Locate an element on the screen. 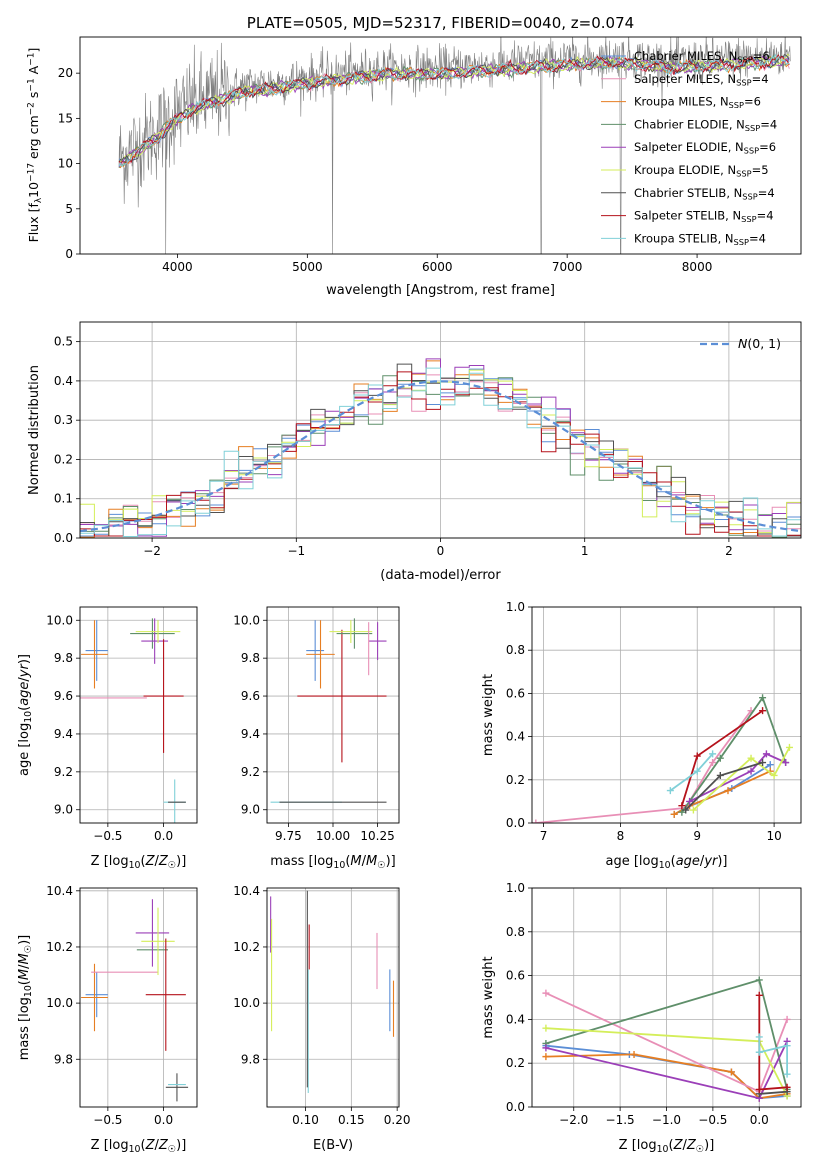 The height and width of the screenshot is (1170, 819). x-tick-label: −1 is located at coordinates (296, 551).